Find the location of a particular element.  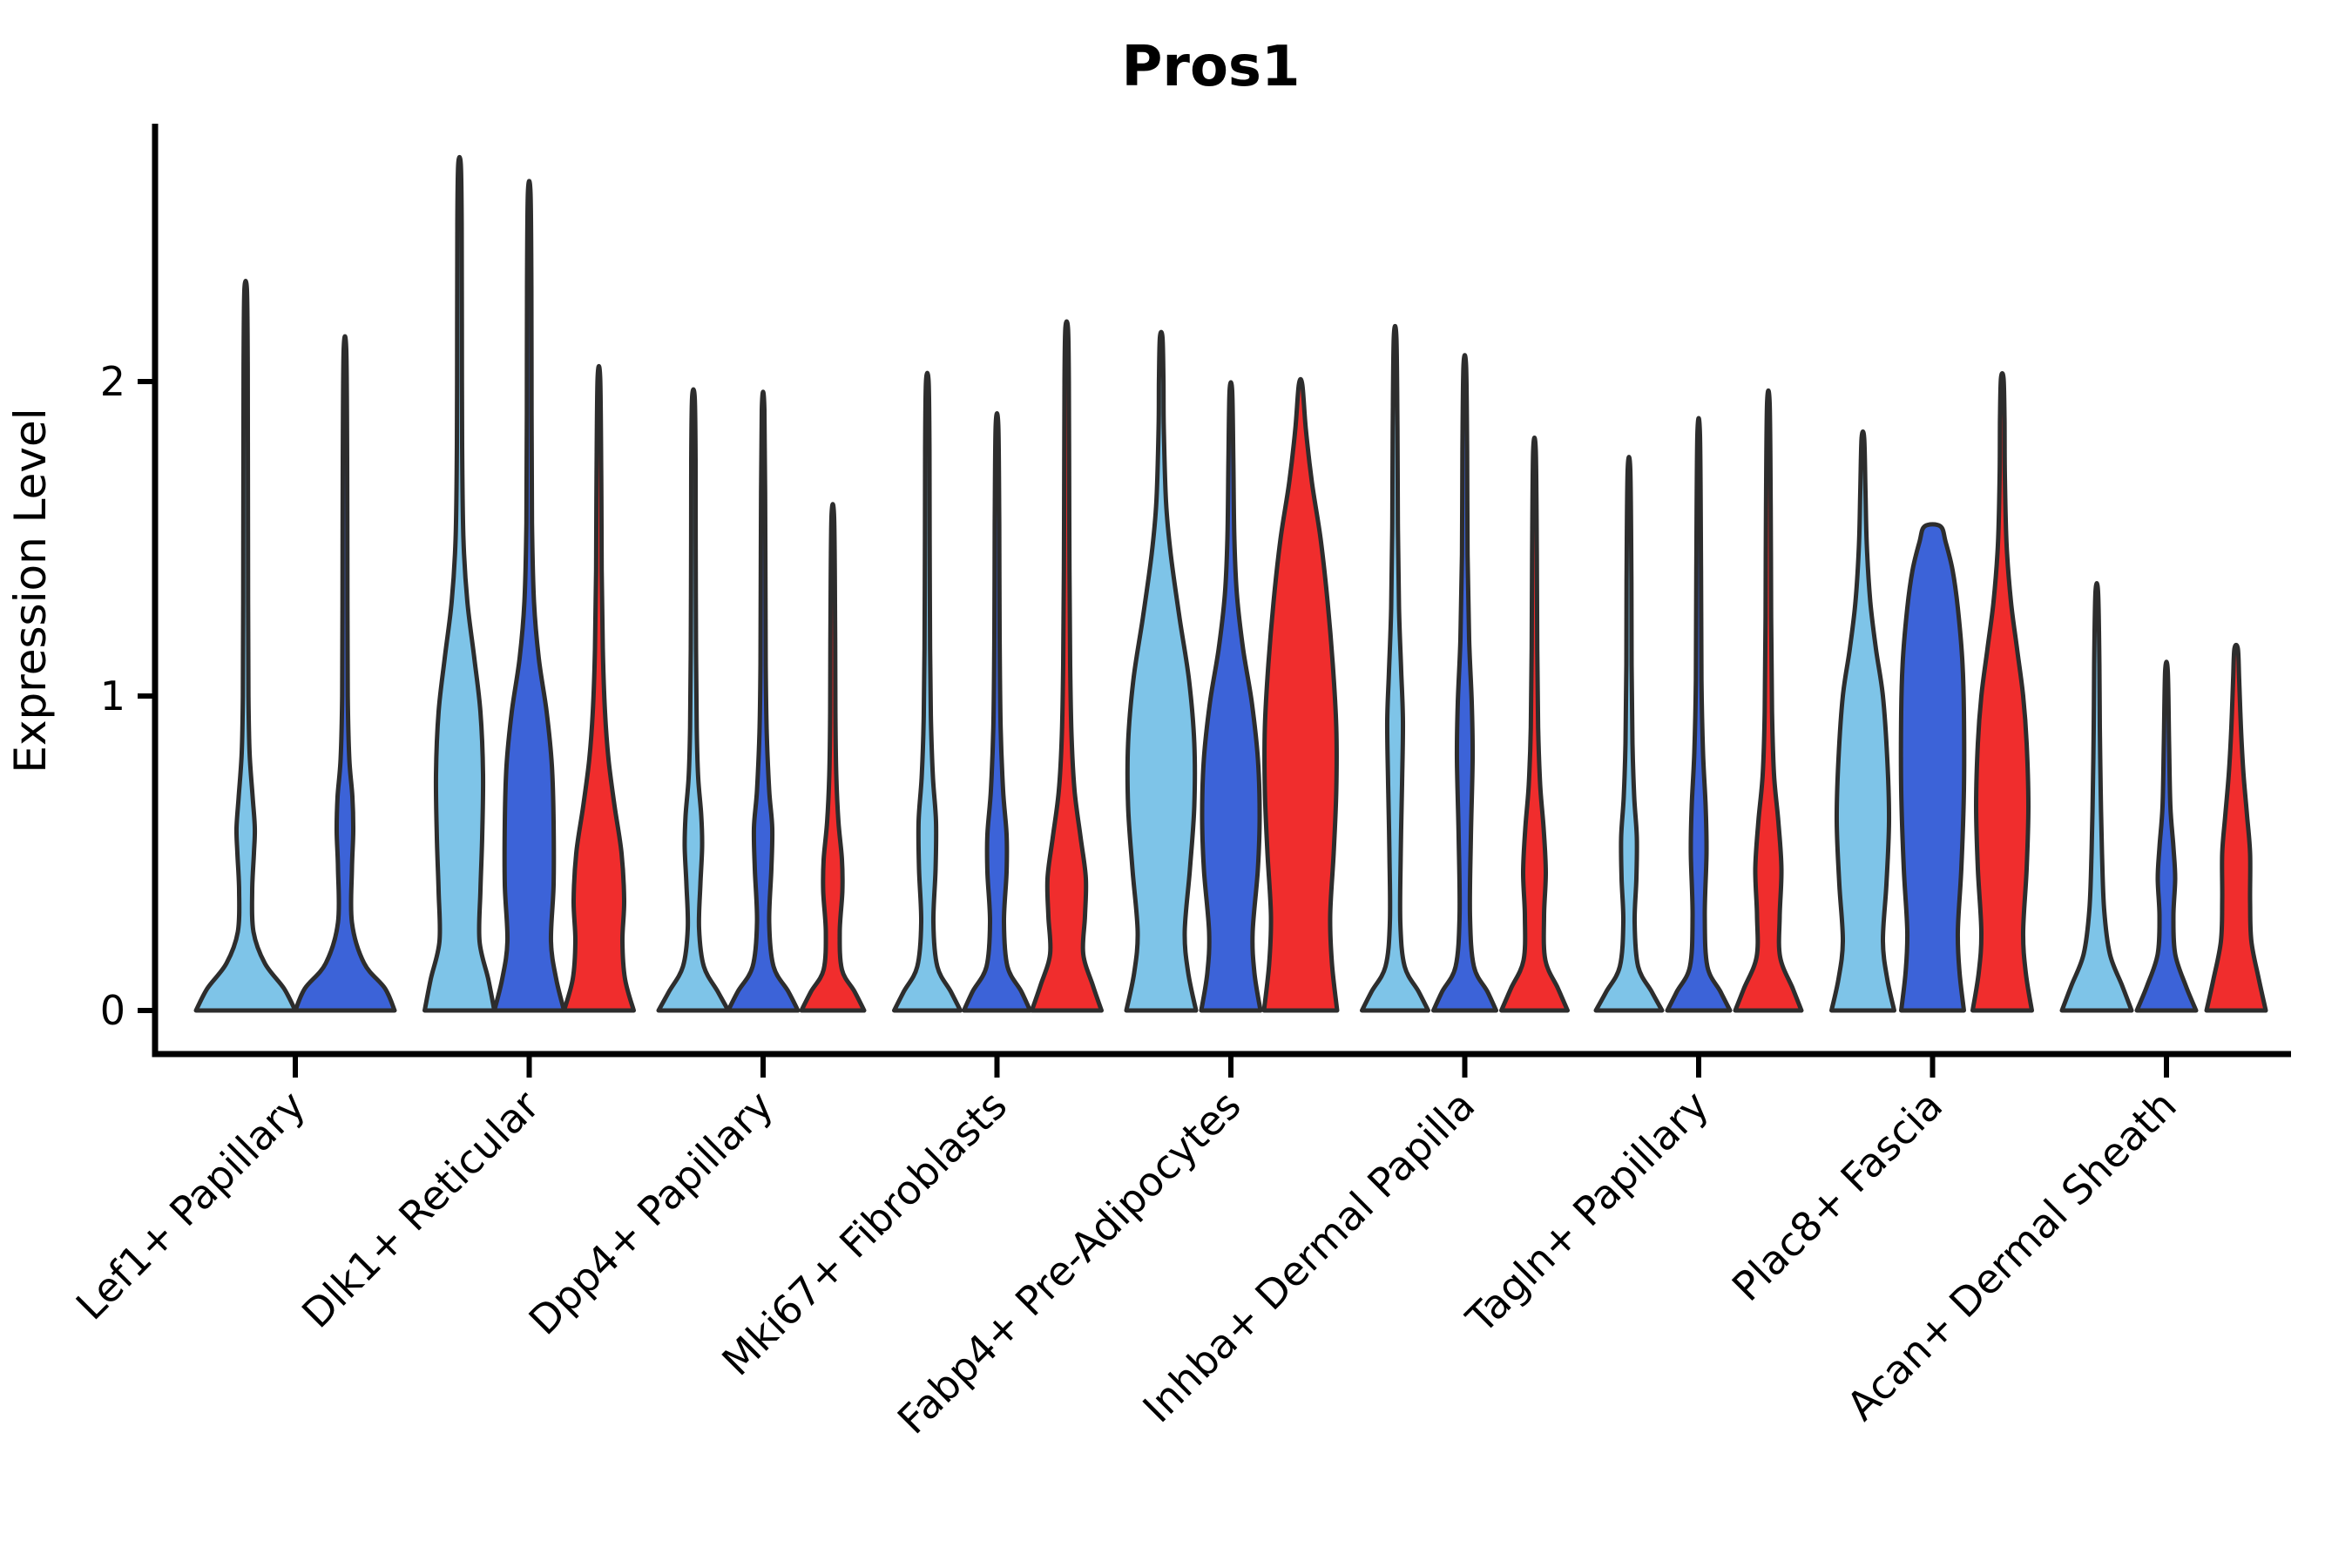

violin-6-red is located at coordinates (1535, 724).